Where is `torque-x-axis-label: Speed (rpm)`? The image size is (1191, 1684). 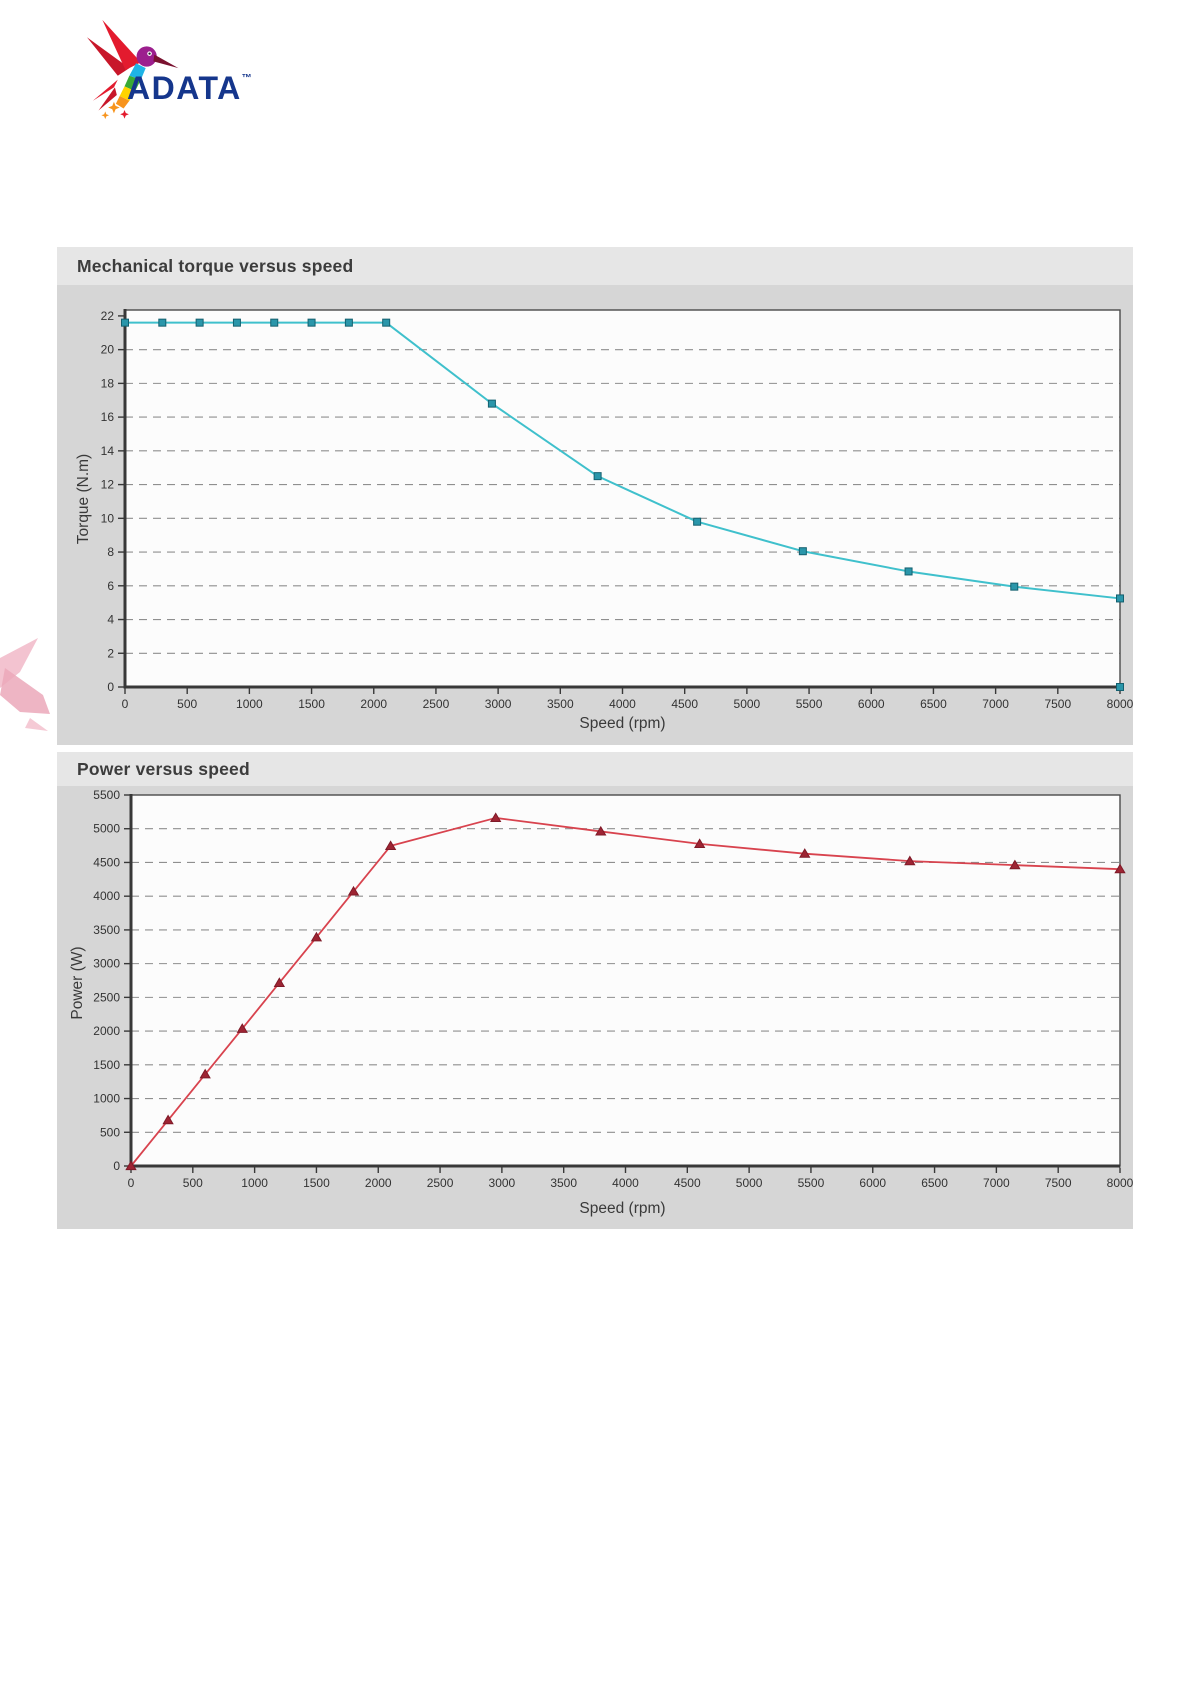
torque-x-axis-label: Speed (rpm) is located at coordinates (622, 723).